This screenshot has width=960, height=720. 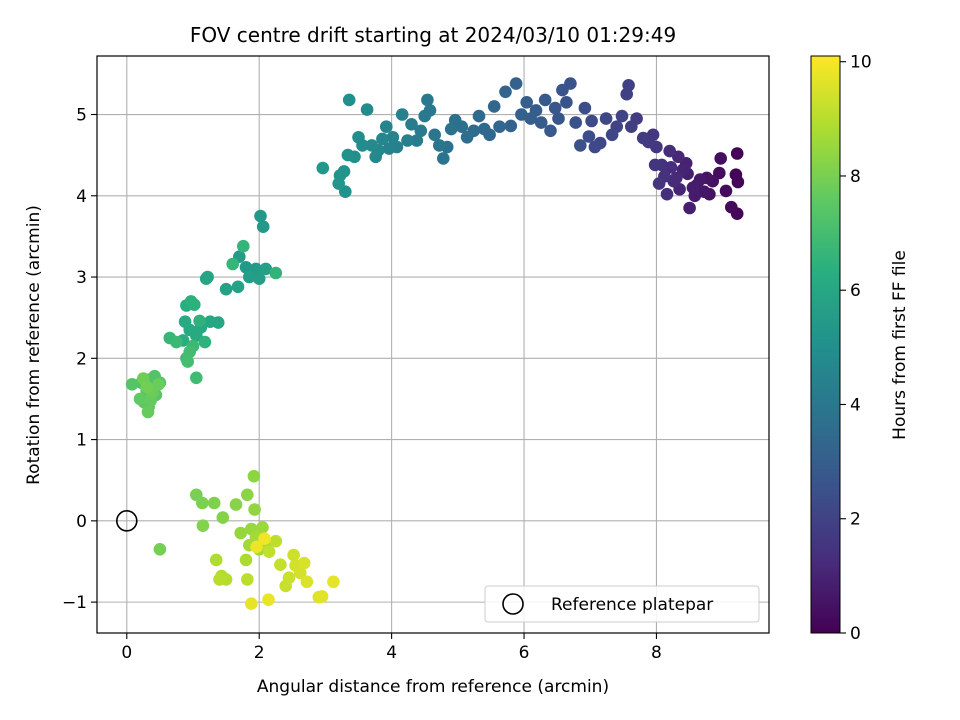 I want to click on legend-entry-reference-platepar: Reference platepar, so click(x=632, y=605).